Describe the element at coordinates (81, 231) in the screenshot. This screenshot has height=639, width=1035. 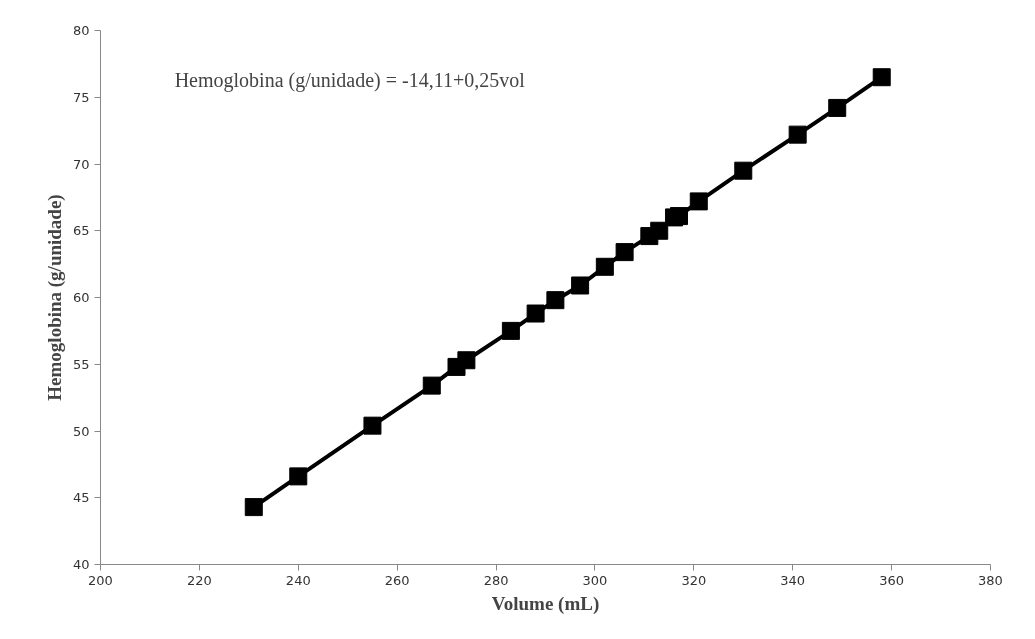
I see `y-tick-label: 65` at that location.